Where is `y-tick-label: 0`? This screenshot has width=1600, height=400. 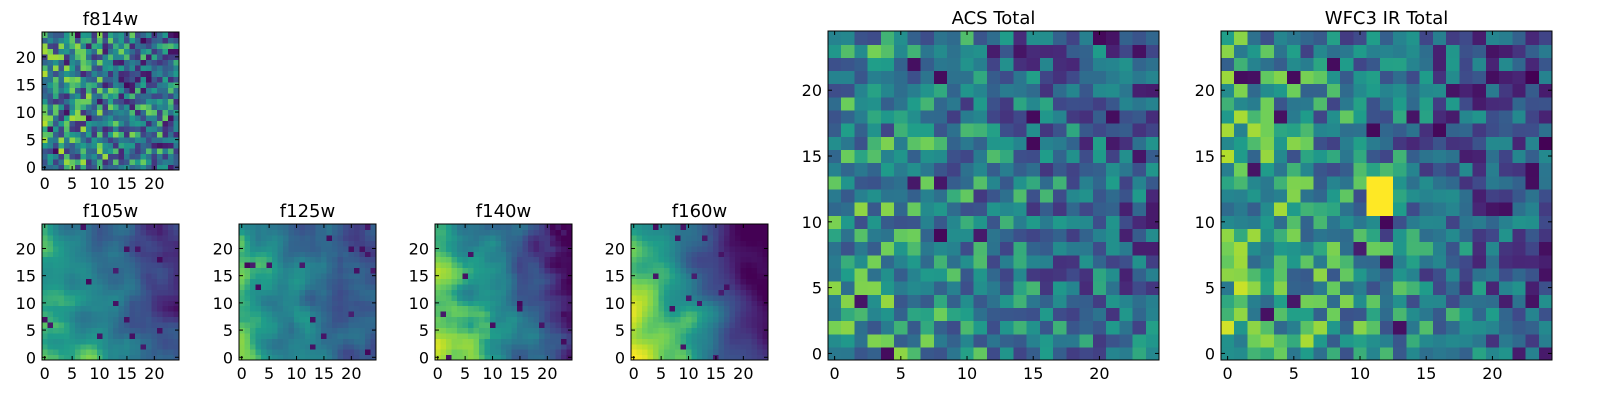 y-tick-label: 0 is located at coordinates (1210, 353).